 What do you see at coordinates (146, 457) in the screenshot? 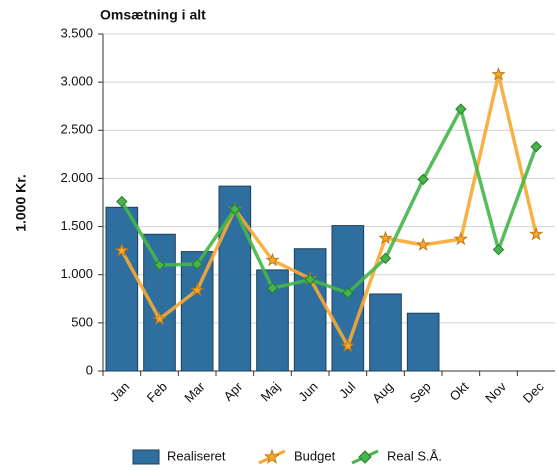
I see `legend-swatch` at bounding box center [146, 457].